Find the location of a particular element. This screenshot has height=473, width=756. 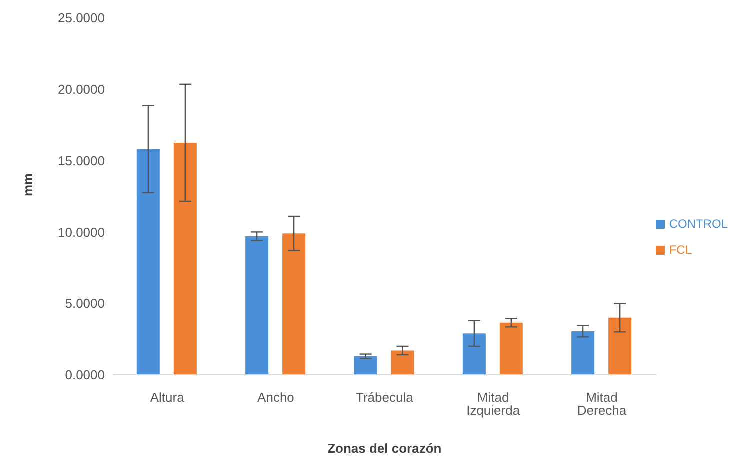

x-tick-label: Ancho is located at coordinates (276, 398).